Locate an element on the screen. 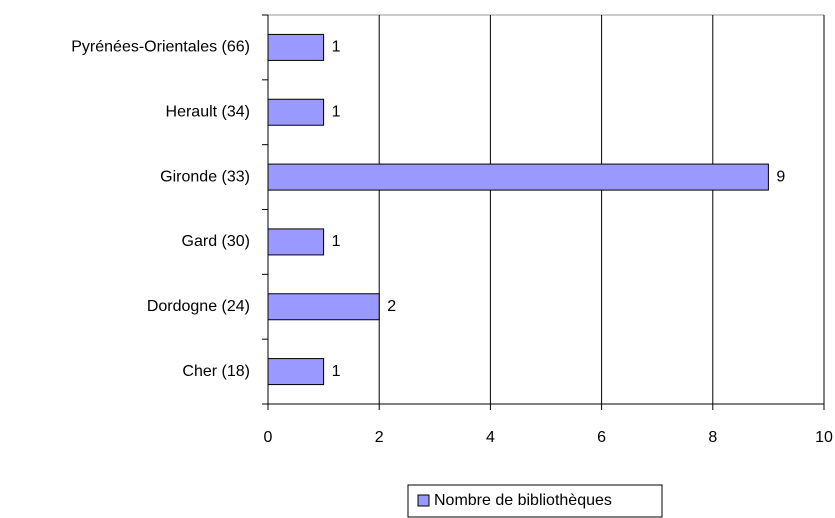  y-tick-label: Cher (18) is located at coordinates (216, 371).